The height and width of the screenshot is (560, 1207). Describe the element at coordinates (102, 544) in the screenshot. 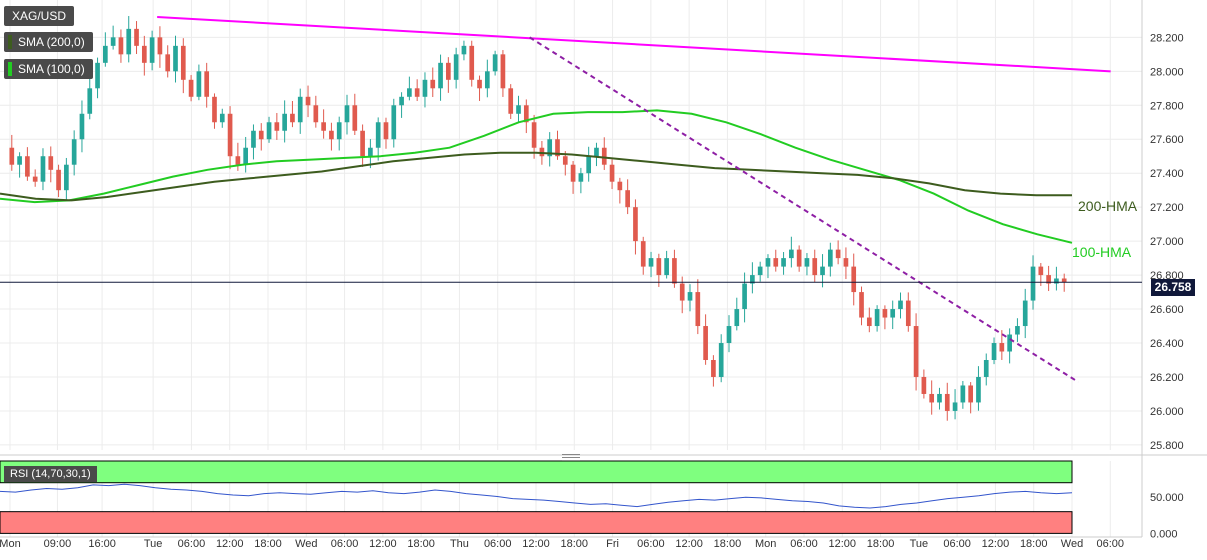

I see `x-tick-label: 16:00` at that location.